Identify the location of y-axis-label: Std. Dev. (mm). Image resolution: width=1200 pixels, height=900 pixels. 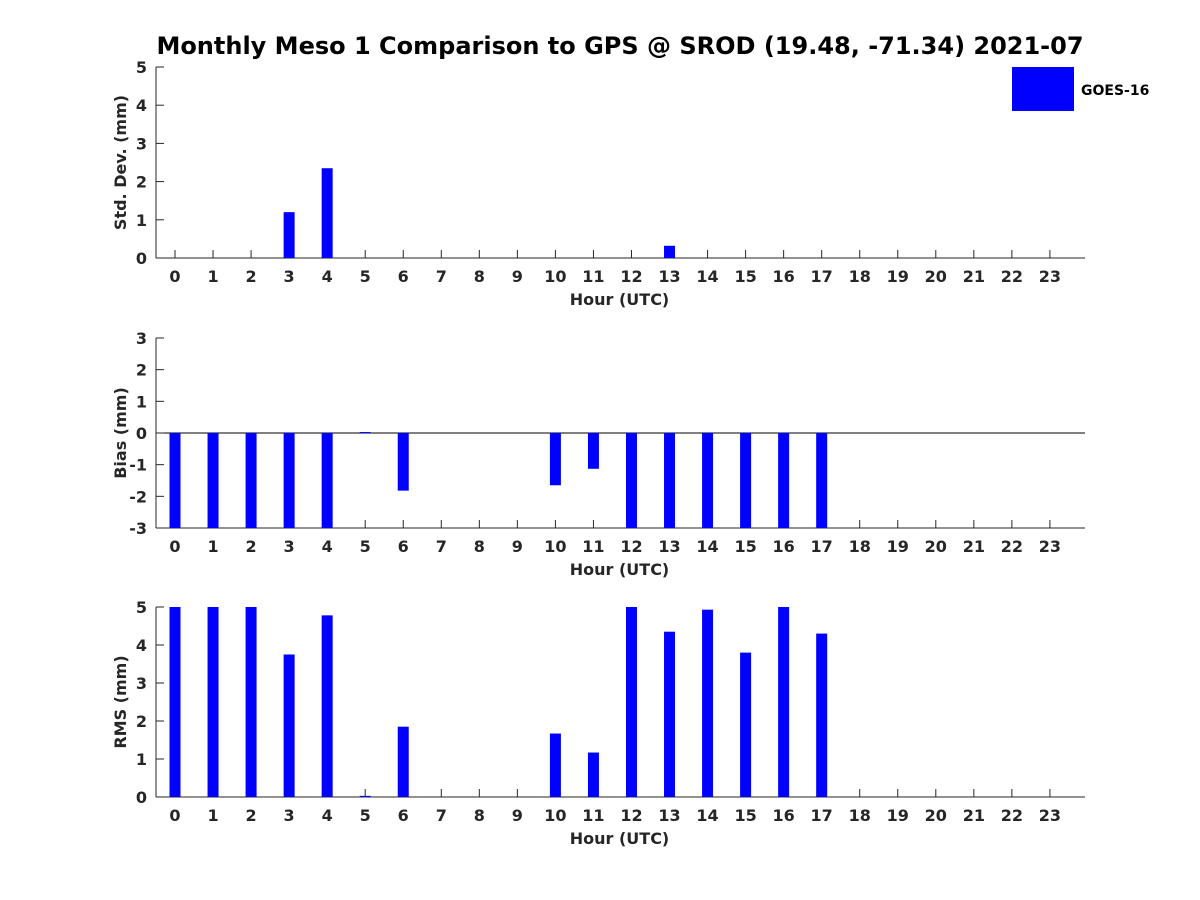
(120, 162).